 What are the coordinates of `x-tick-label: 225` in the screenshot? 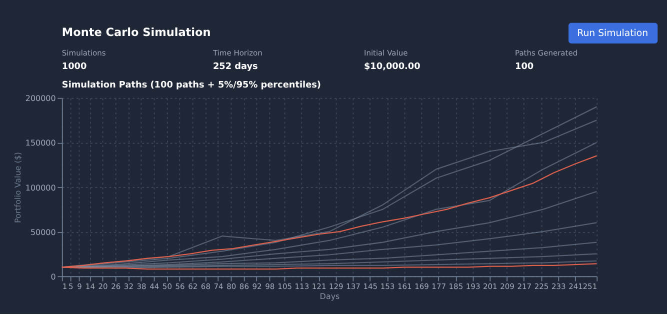 It's located at (541, 286).